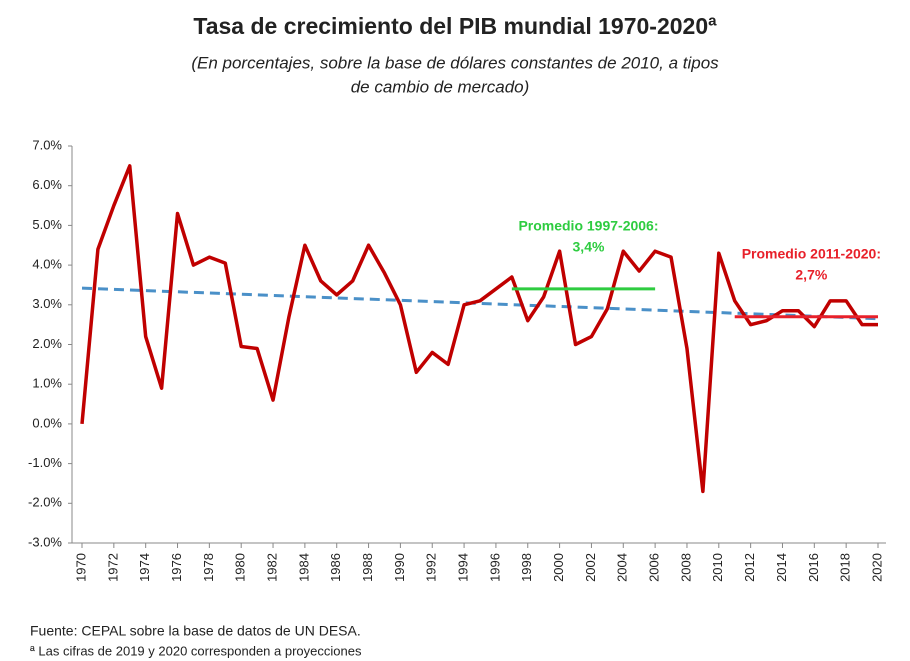  I want to click on x-tick-label: 1986, so click(335, 567).